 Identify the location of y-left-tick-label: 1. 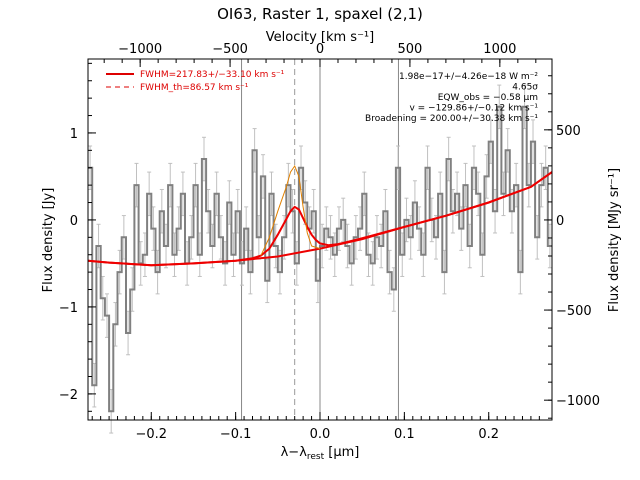
(74, 134).